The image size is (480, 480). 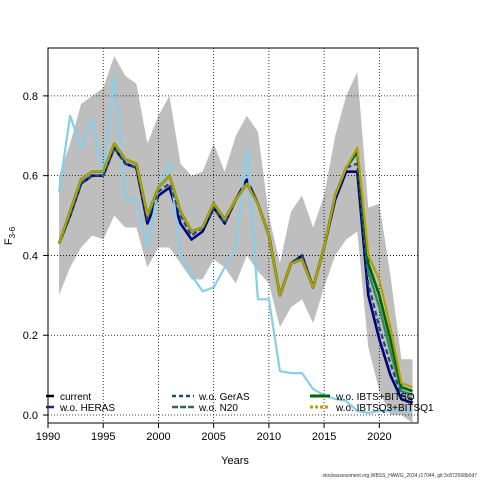 I want to click on y-axis-title: F3-6, so click(x=10, y=235).